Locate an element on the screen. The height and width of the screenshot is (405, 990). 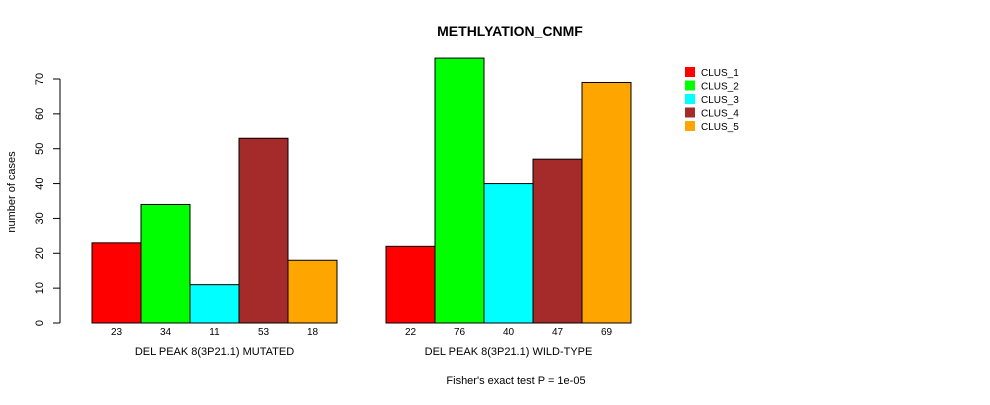
legend-label: CLUS_5 is located at coordinates (720, 127).